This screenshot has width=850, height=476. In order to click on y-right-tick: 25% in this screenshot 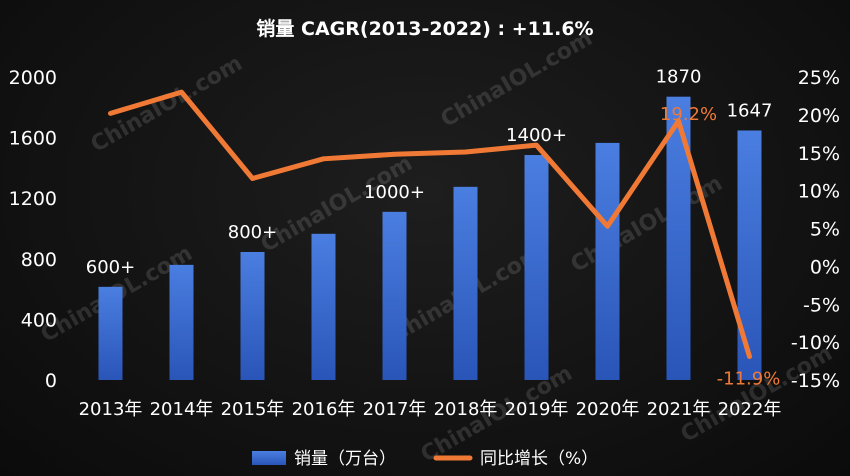, I will do `click(819, 78)`.